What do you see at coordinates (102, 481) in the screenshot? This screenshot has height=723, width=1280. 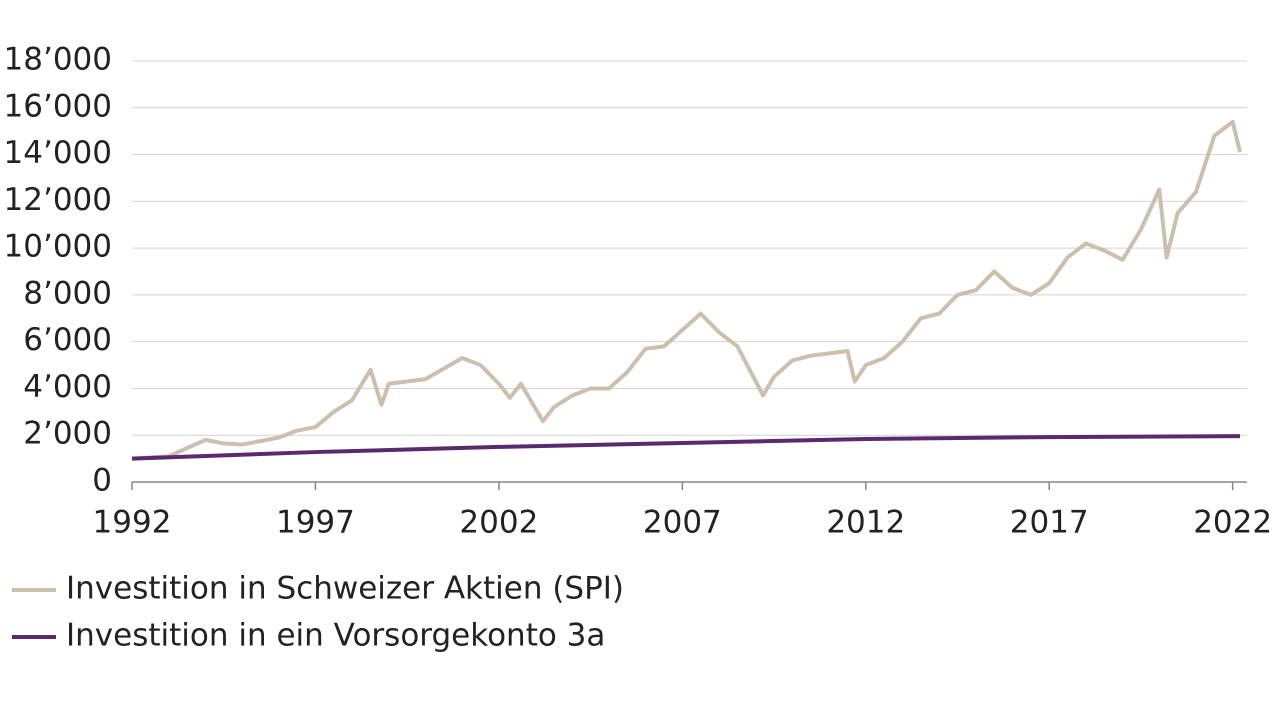 I see `y-tick-label: 0` at bounding box center [102, 481].